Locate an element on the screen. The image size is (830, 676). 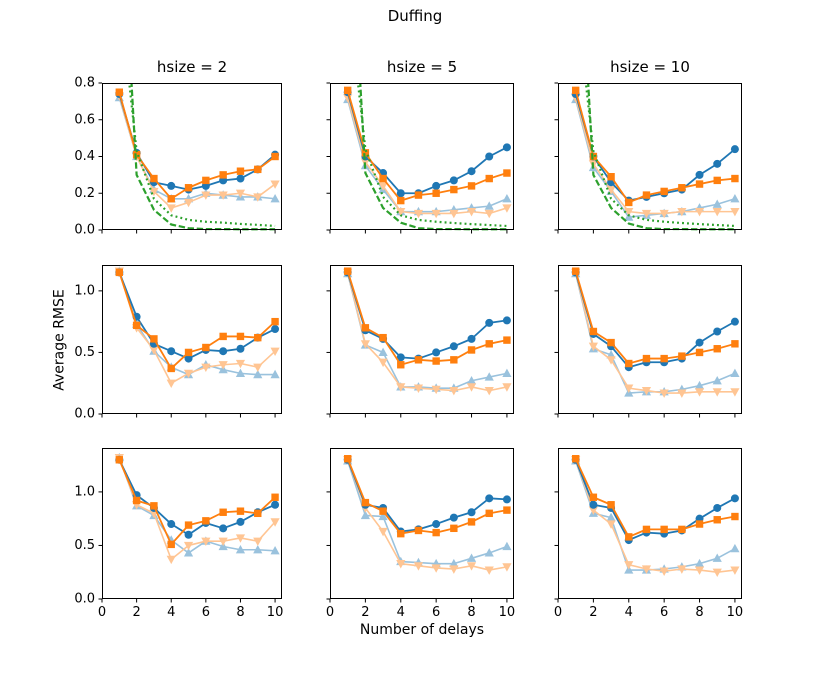
x-tick-label: 0 is located at coordinates (558, 612).